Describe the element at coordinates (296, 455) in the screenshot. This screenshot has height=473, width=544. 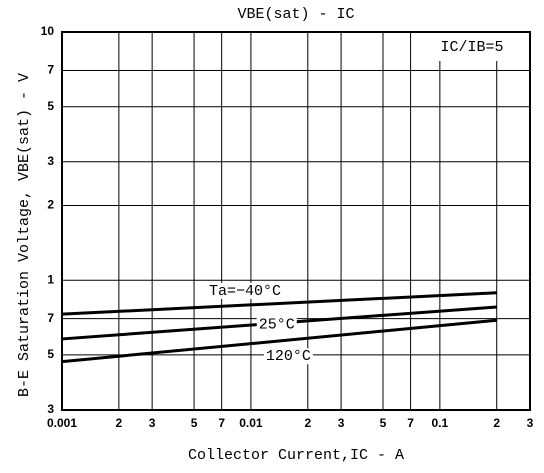
I see `x-axis-label: Collector Current,IC - A` at that location.